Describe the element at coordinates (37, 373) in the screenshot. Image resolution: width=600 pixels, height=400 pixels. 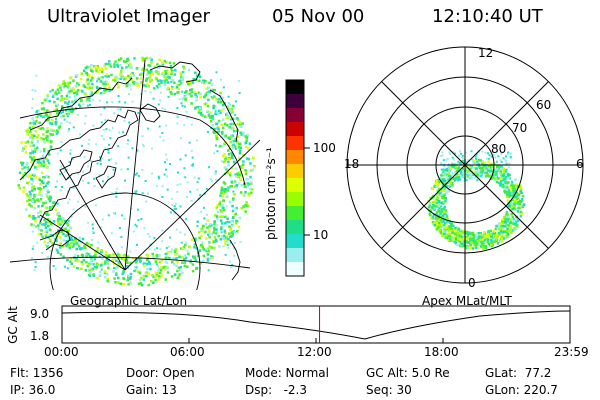
I see `status-flt: Flt: 1356` at that location.